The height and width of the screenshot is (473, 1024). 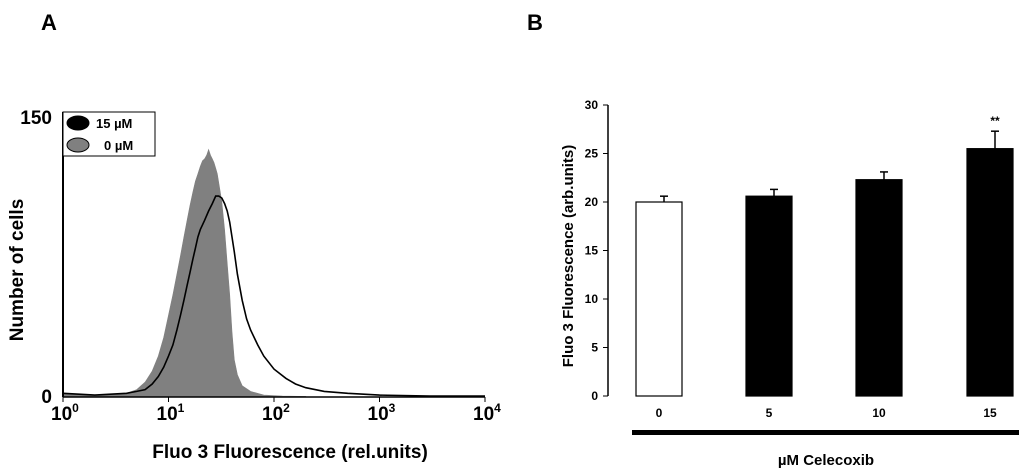 What do you see at coordinates (594, 396) in the screenshot?
I see `b-y-tick-label: 0` at bounding box center [594, 396].